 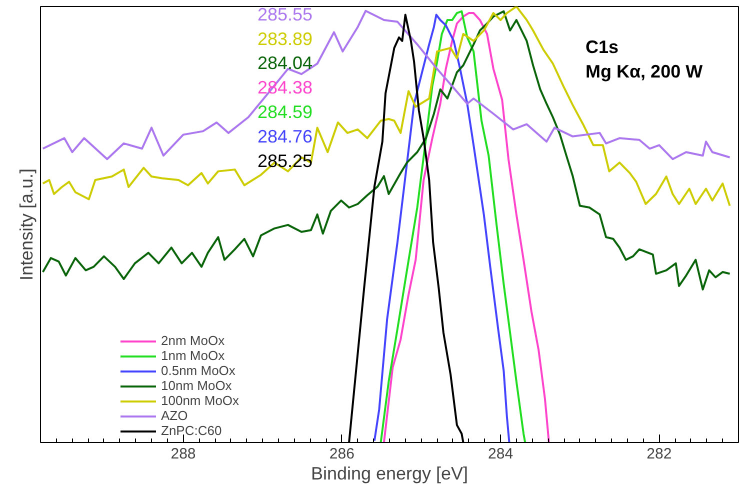 I want to click on x-axis-title: Binding energy [eV], so click(x=389, y=474).